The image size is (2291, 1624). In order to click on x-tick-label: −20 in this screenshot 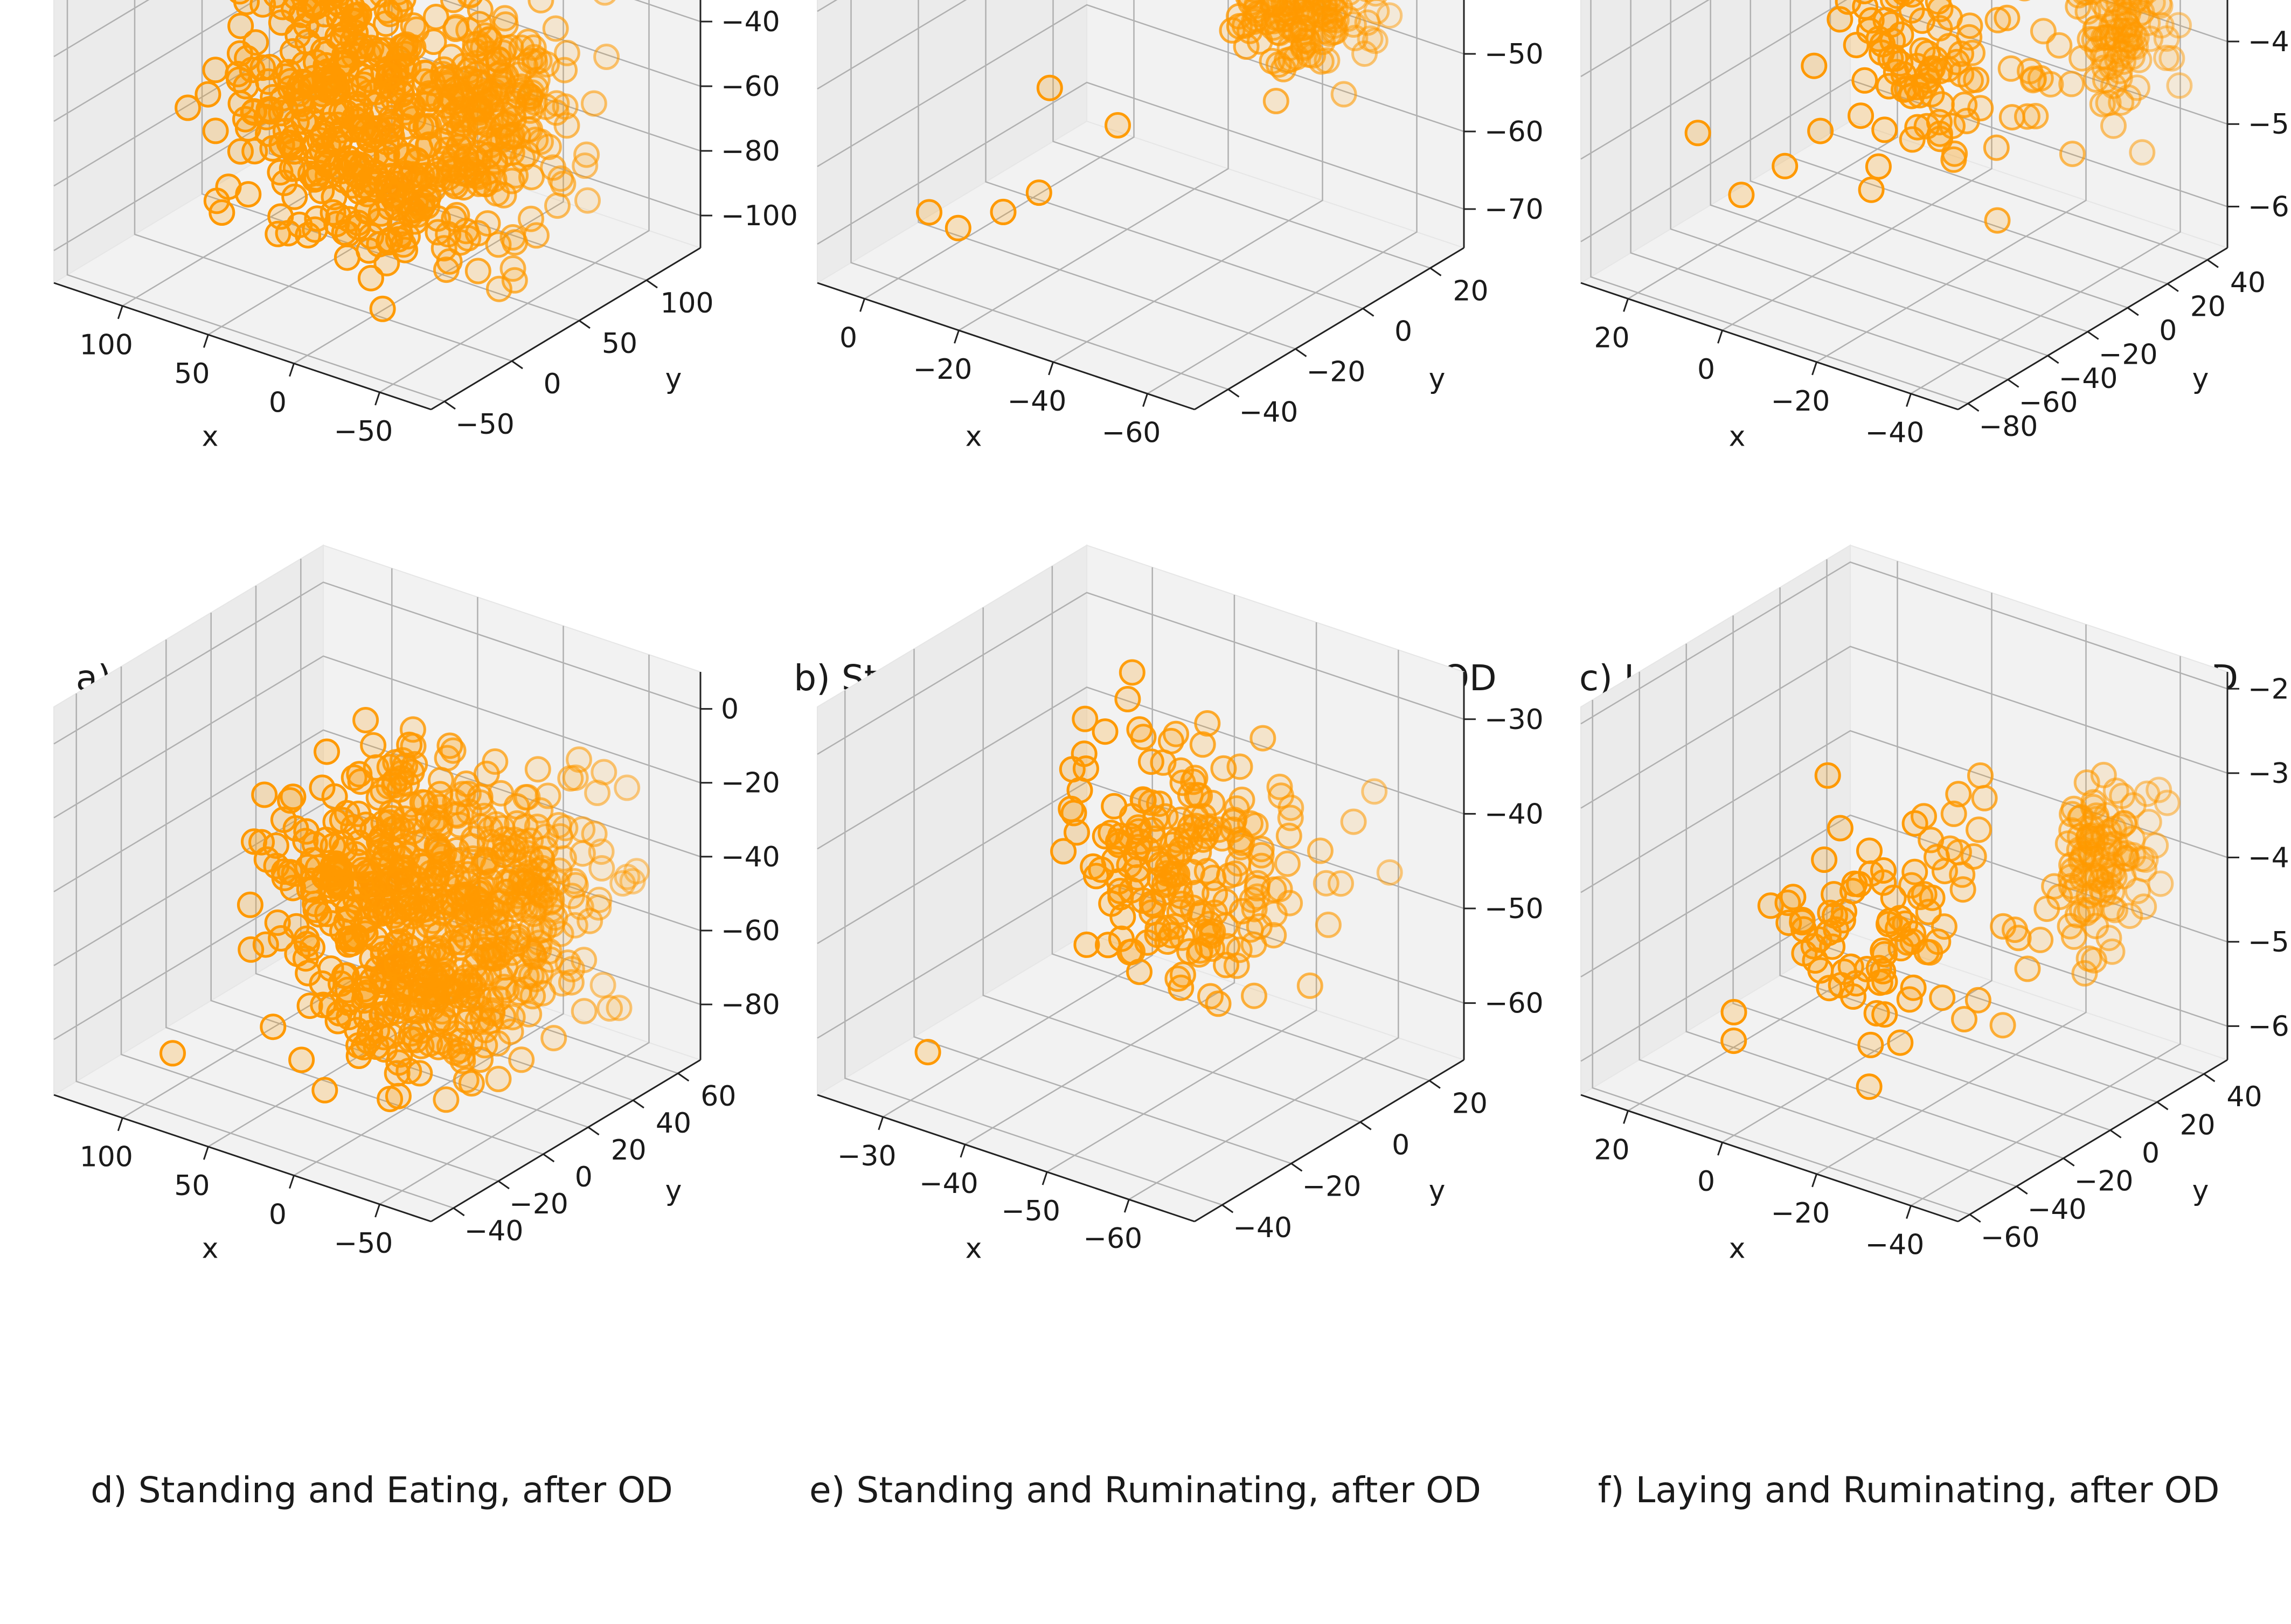, I will do `click(1800, 1214)`.